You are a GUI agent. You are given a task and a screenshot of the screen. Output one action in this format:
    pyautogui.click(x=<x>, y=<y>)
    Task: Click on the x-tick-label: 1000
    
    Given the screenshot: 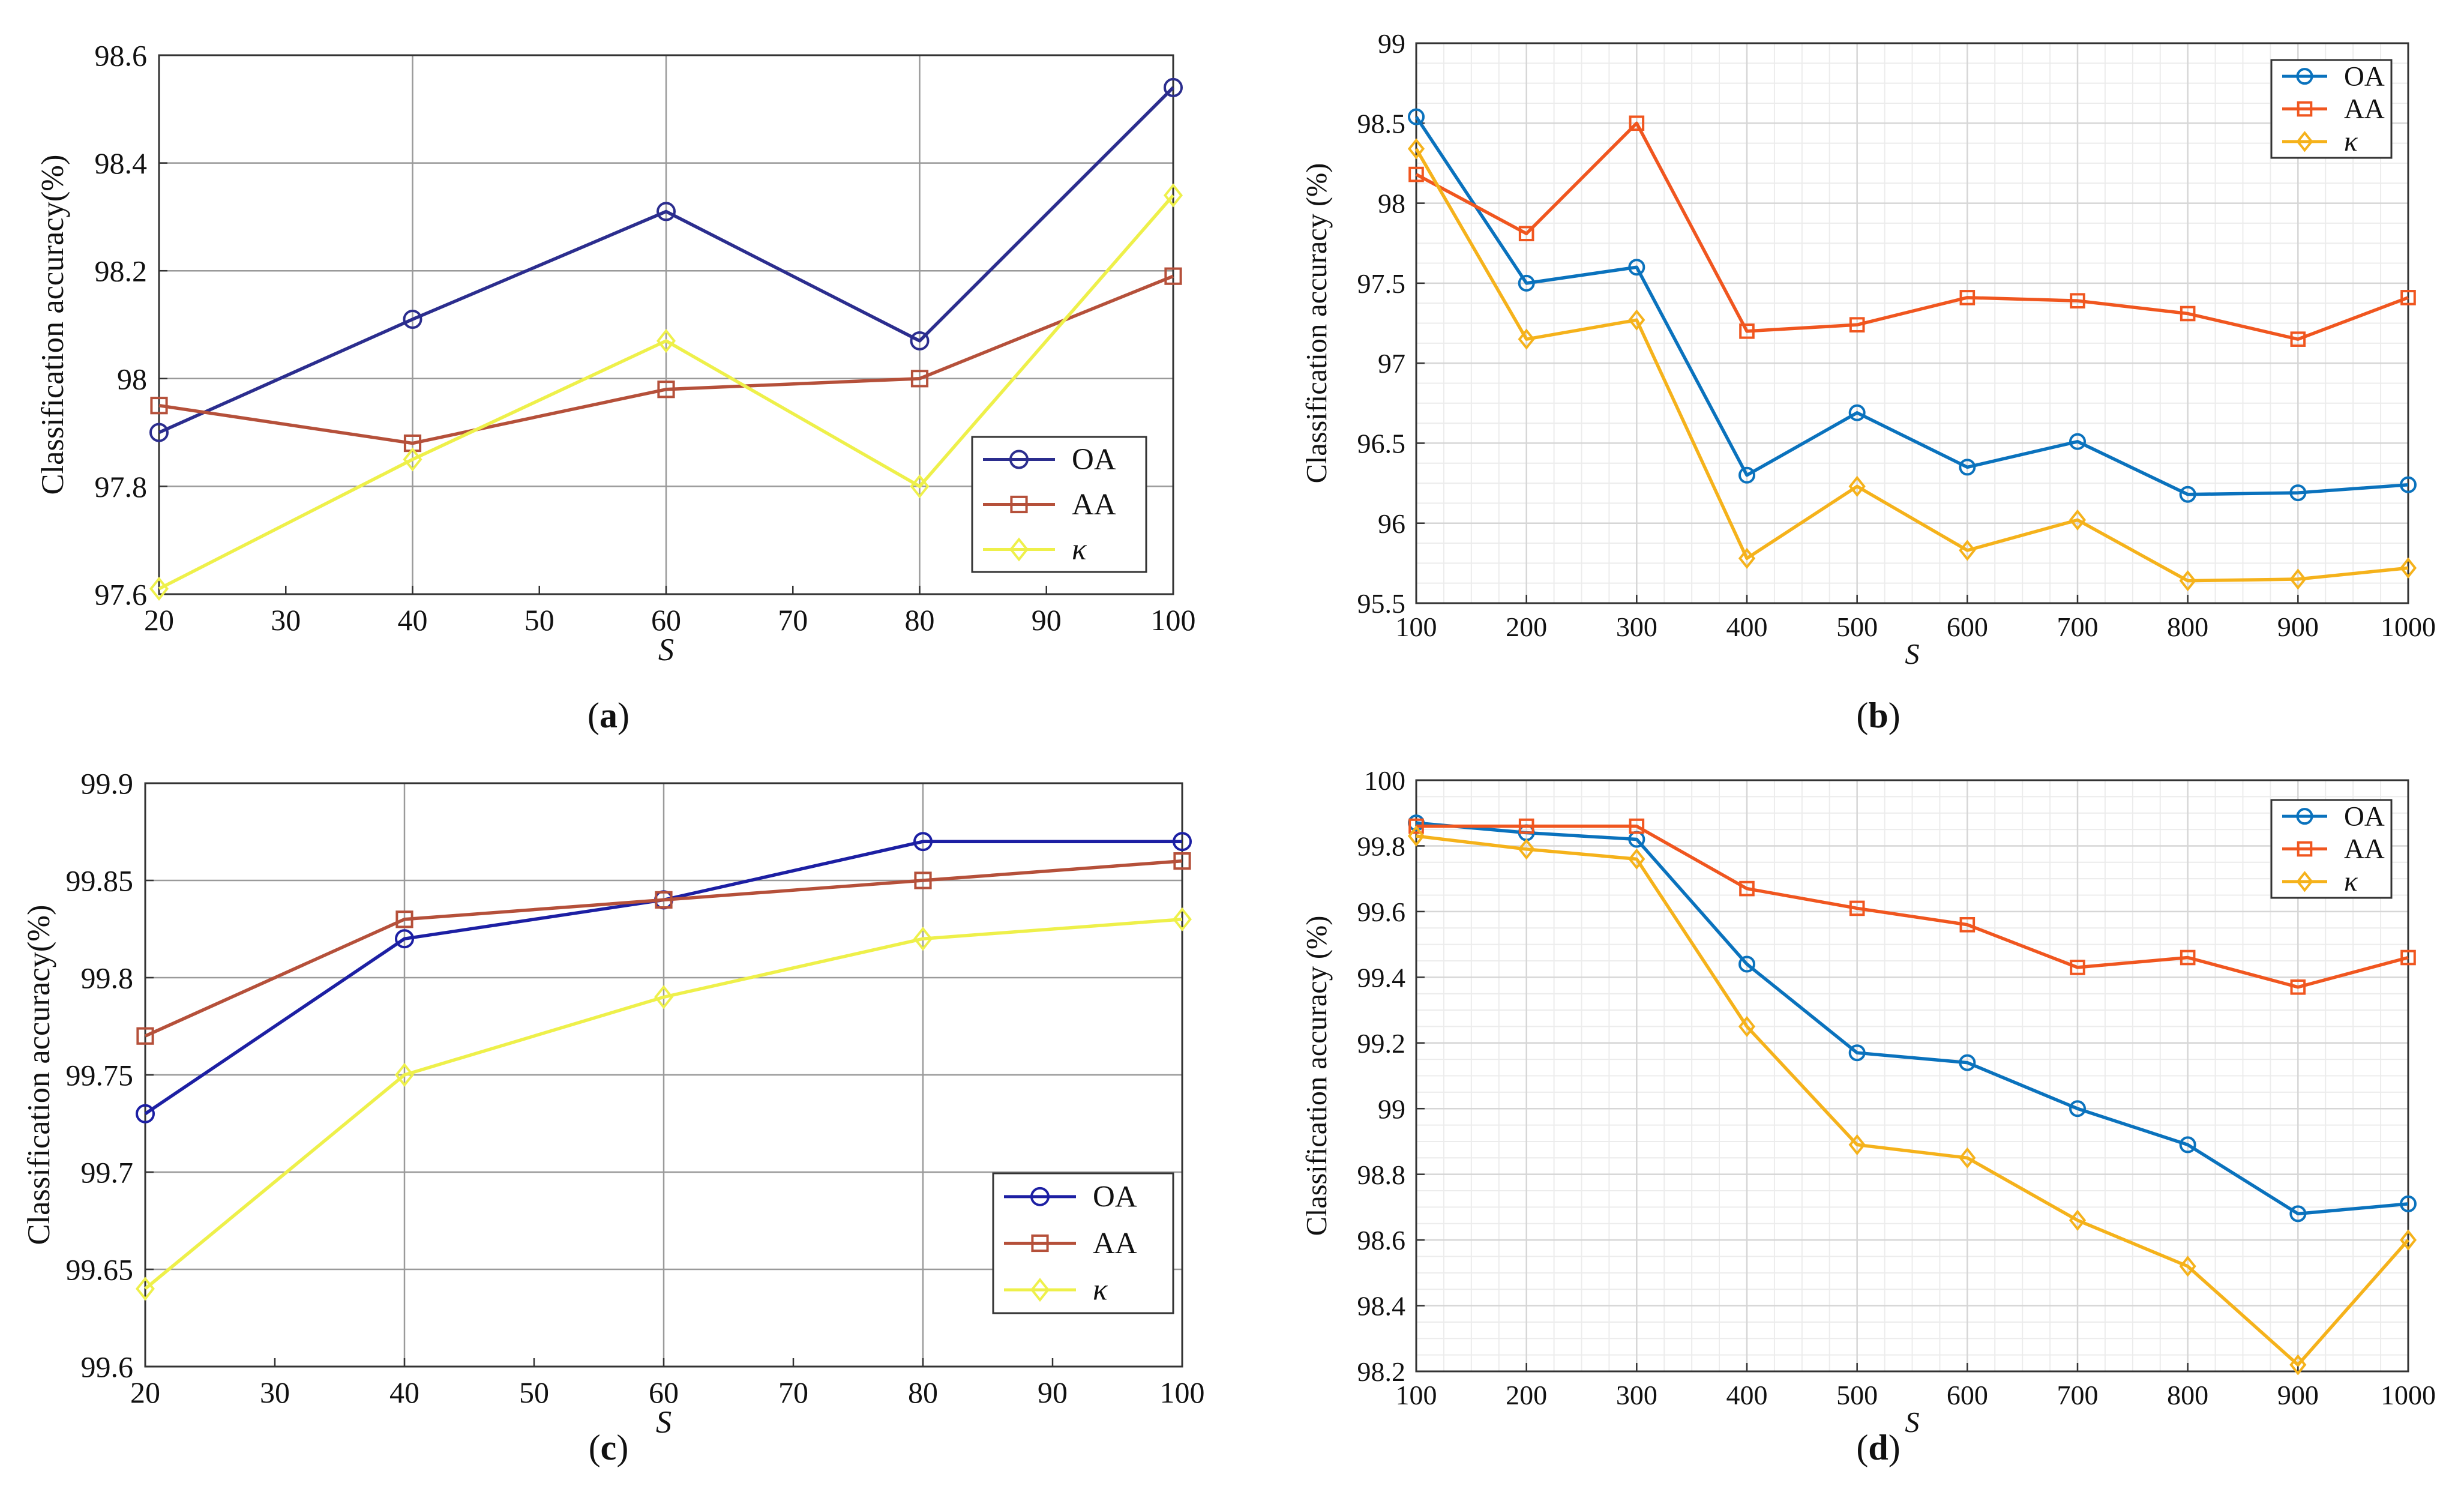 What is the action you would take?
    pyautogui.click(x=2408, y=627)
    